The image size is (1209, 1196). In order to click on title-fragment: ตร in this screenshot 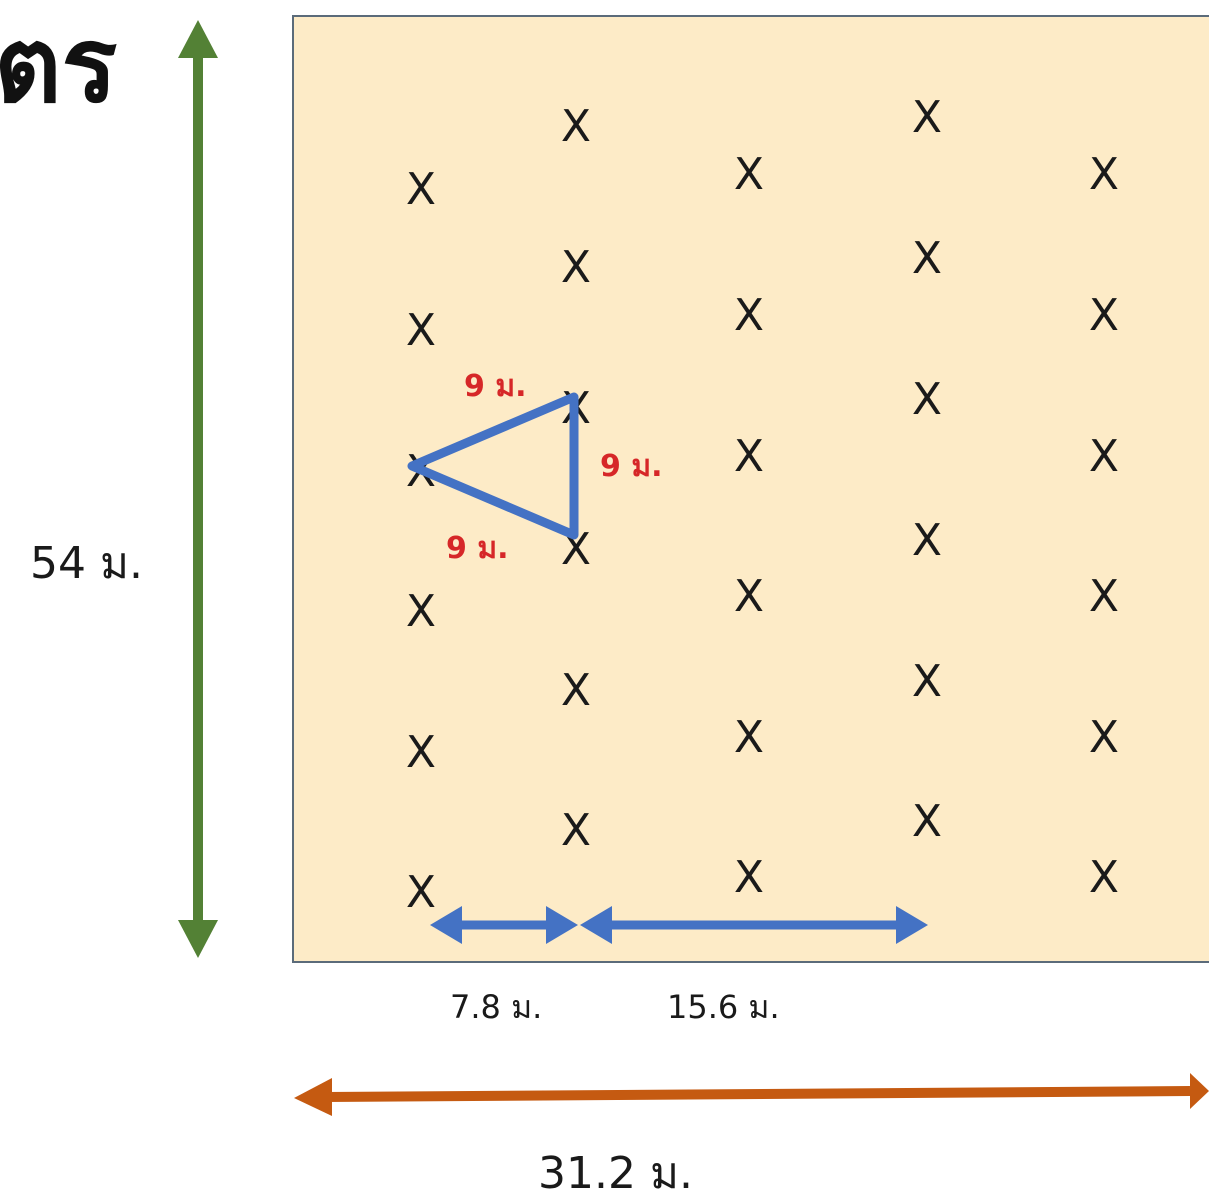, I will do `click(59, 65)`.